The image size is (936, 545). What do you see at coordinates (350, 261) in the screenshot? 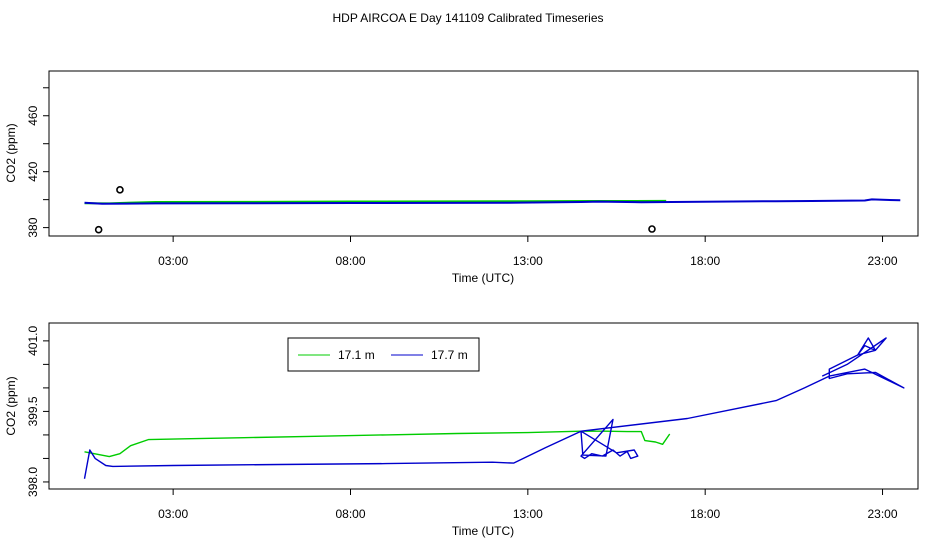
I see `top-x-tick-label: 08:00` at bounding box center [350, 261].